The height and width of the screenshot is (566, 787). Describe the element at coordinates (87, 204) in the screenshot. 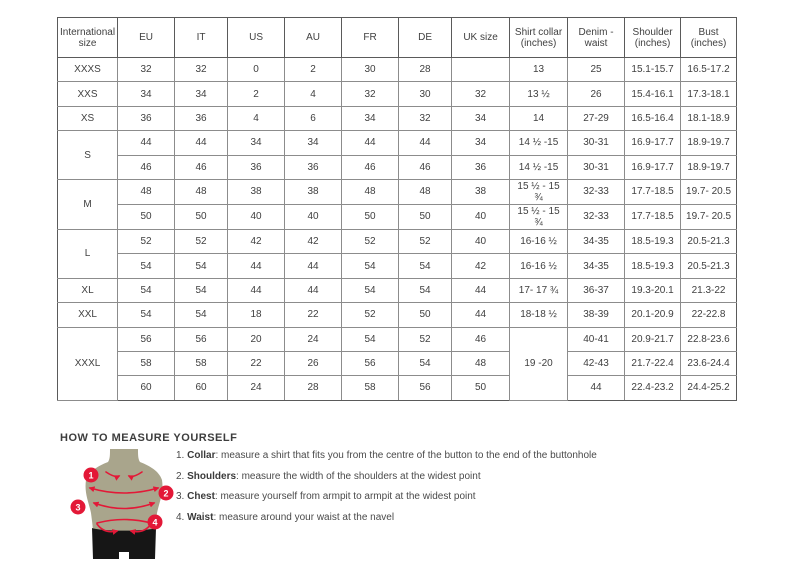

I see `table-cell: M` at that location.